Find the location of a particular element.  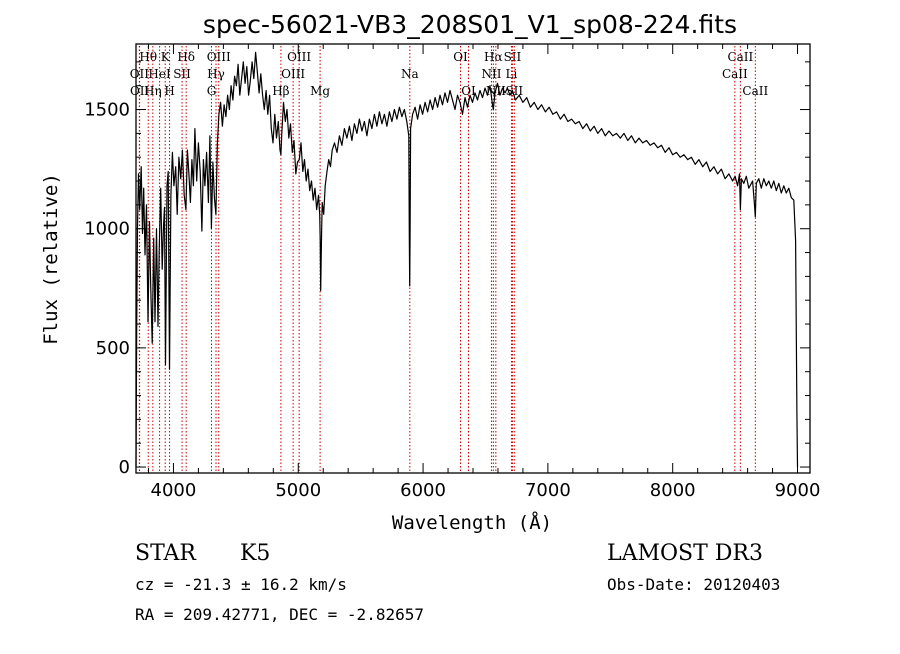

line-marker-label-15: Mg is located at coordinates (320, 91).